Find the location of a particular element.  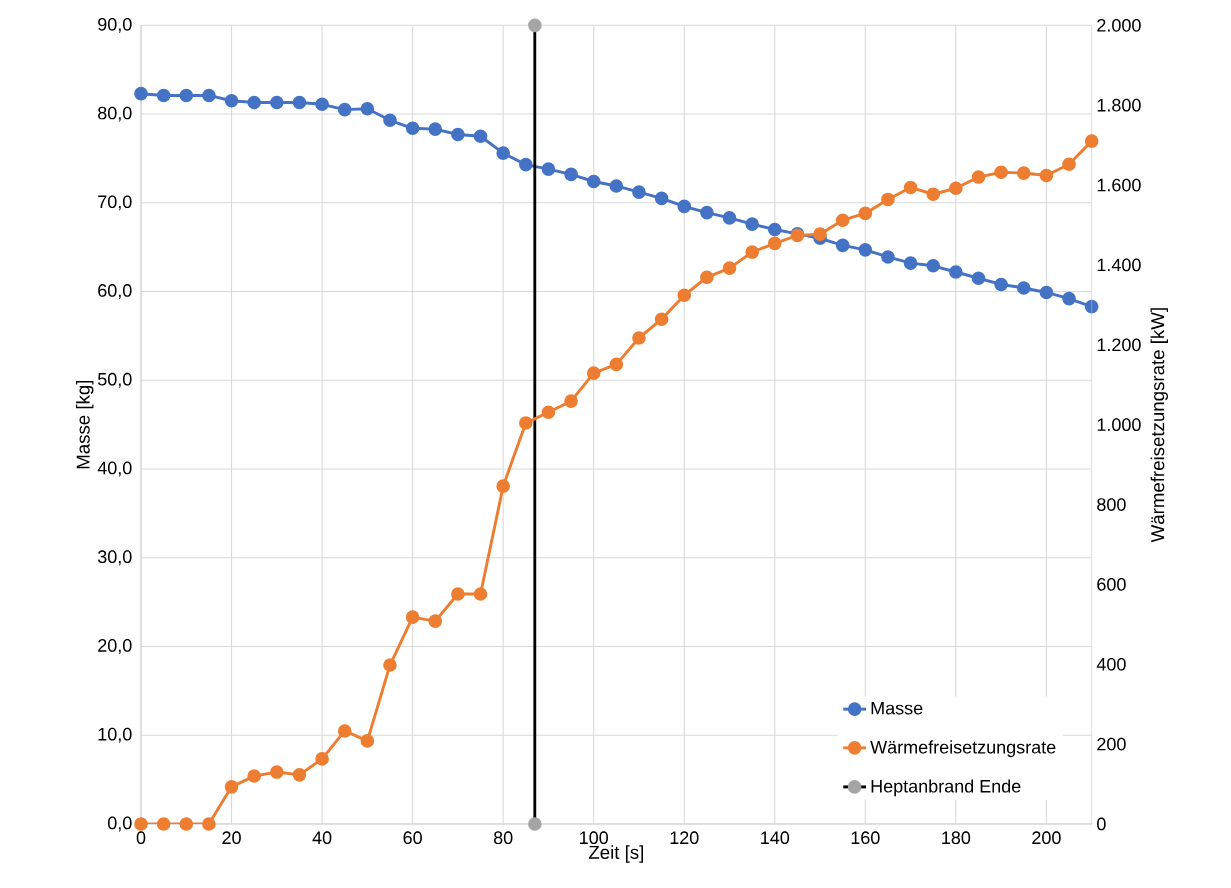

y2-tick-label: 1.600 is located at coordinates (1119, 185).